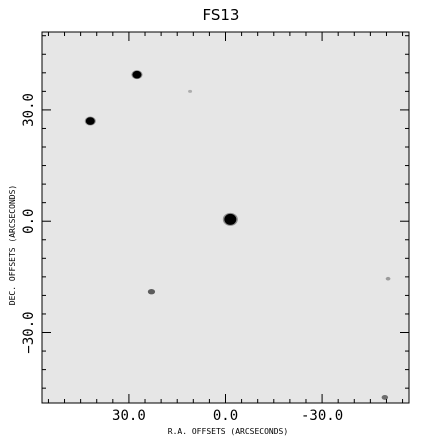  Describe the element at coordinates (29, 110) in the screenshot. I see `y-tick-label: 30.0` at that location.